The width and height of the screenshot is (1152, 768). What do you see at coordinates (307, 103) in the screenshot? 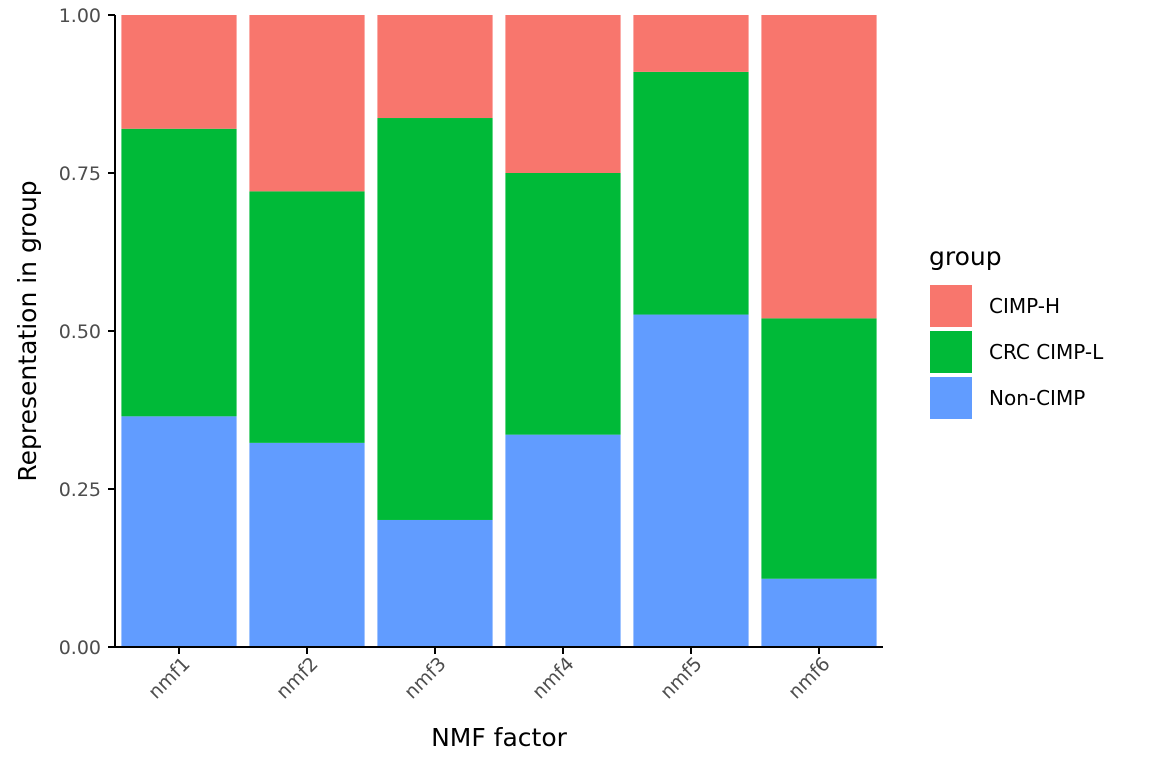
I see `bar-nmf2-cimp-h` at bounding box center [307, 103].